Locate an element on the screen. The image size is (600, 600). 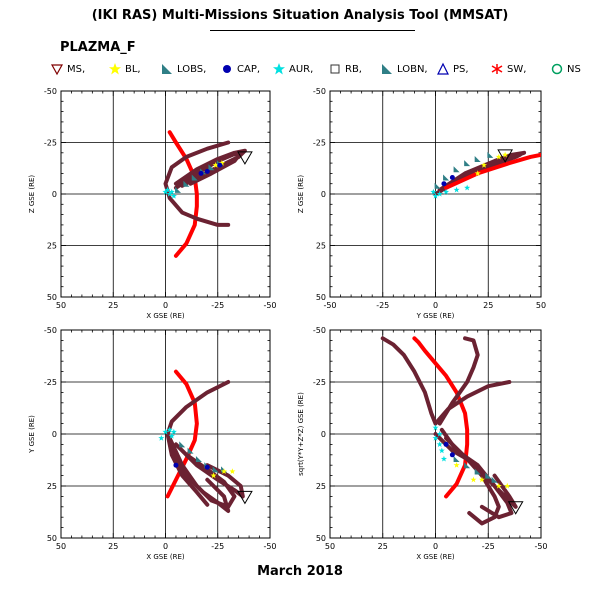
legend-item: LOBN, is located at coordinates (404, 69).